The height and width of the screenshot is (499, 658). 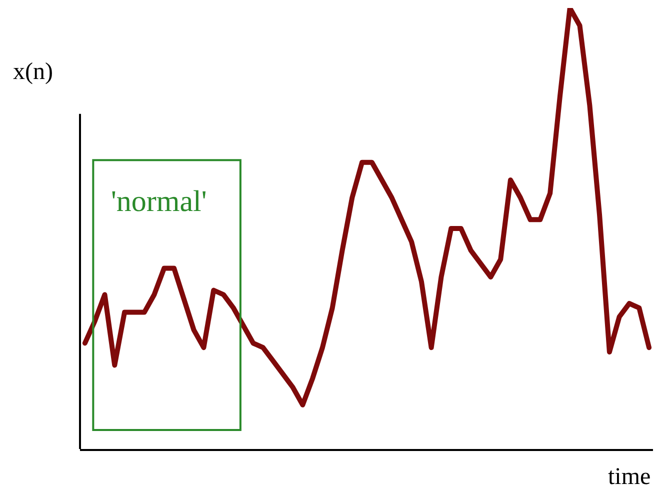 I want to click on annotation: 'normal', so click(x=159, y=201).